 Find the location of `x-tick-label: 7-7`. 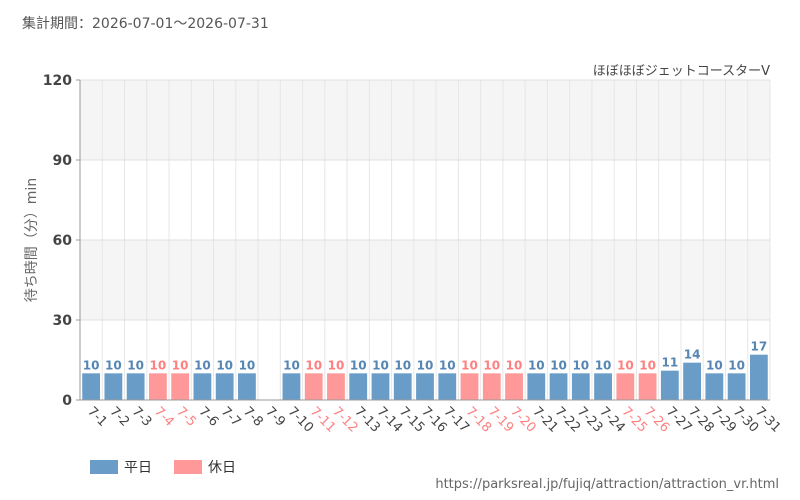

x-tick-label: 7-7 is located at coordinates (231, 417).